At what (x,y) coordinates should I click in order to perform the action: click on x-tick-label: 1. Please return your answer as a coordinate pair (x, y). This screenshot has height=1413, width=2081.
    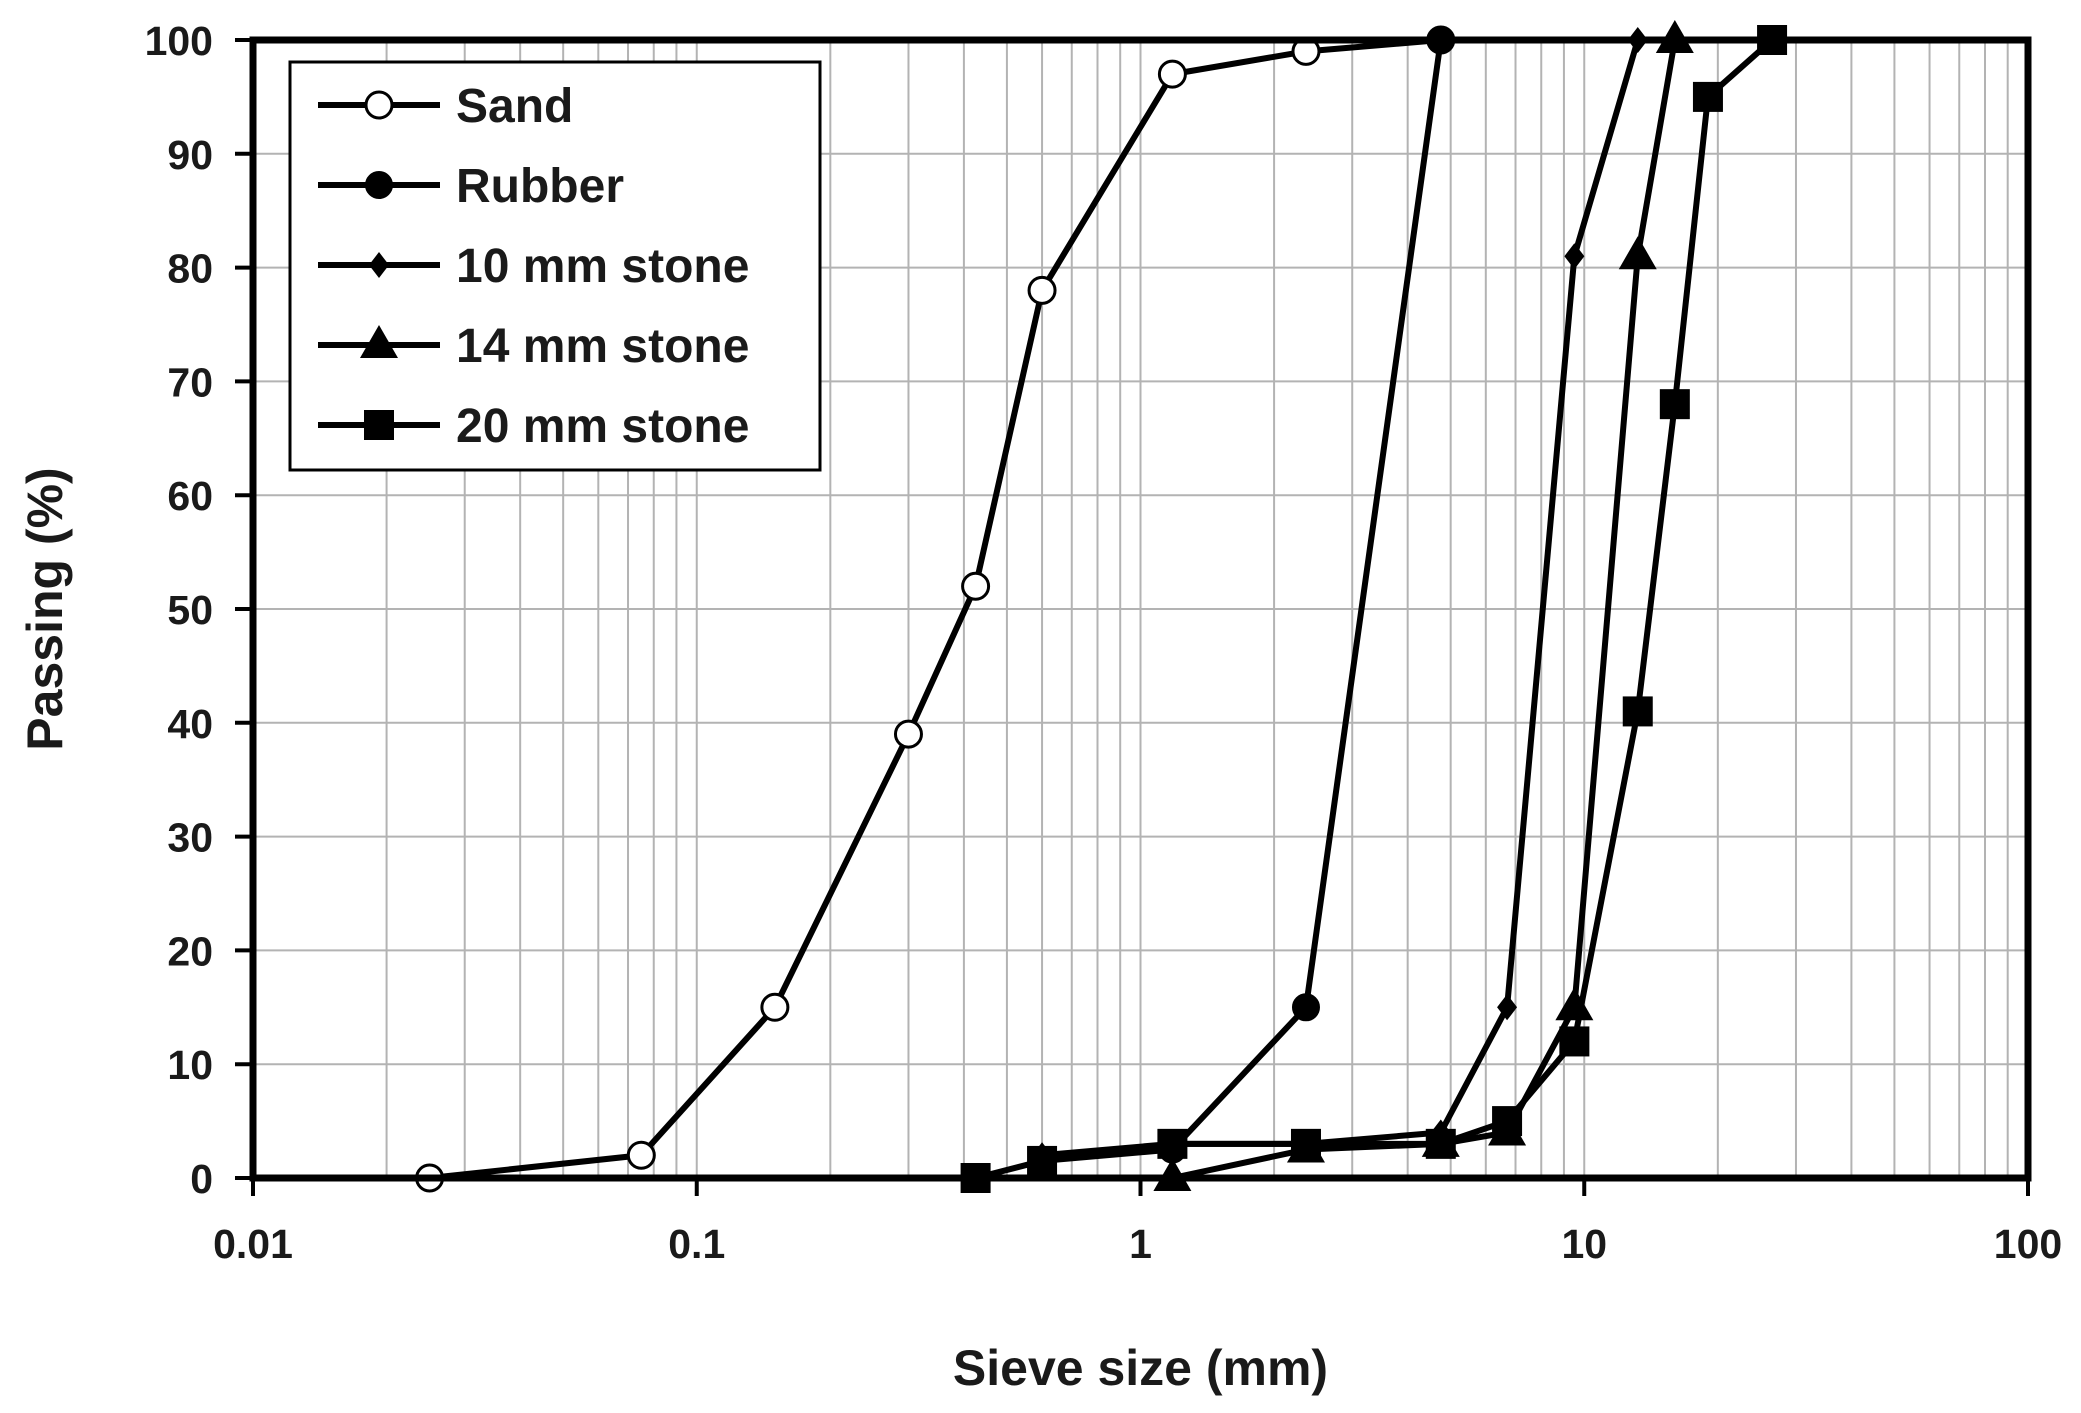
    Looking at the image, I should click on (1140, 1244).